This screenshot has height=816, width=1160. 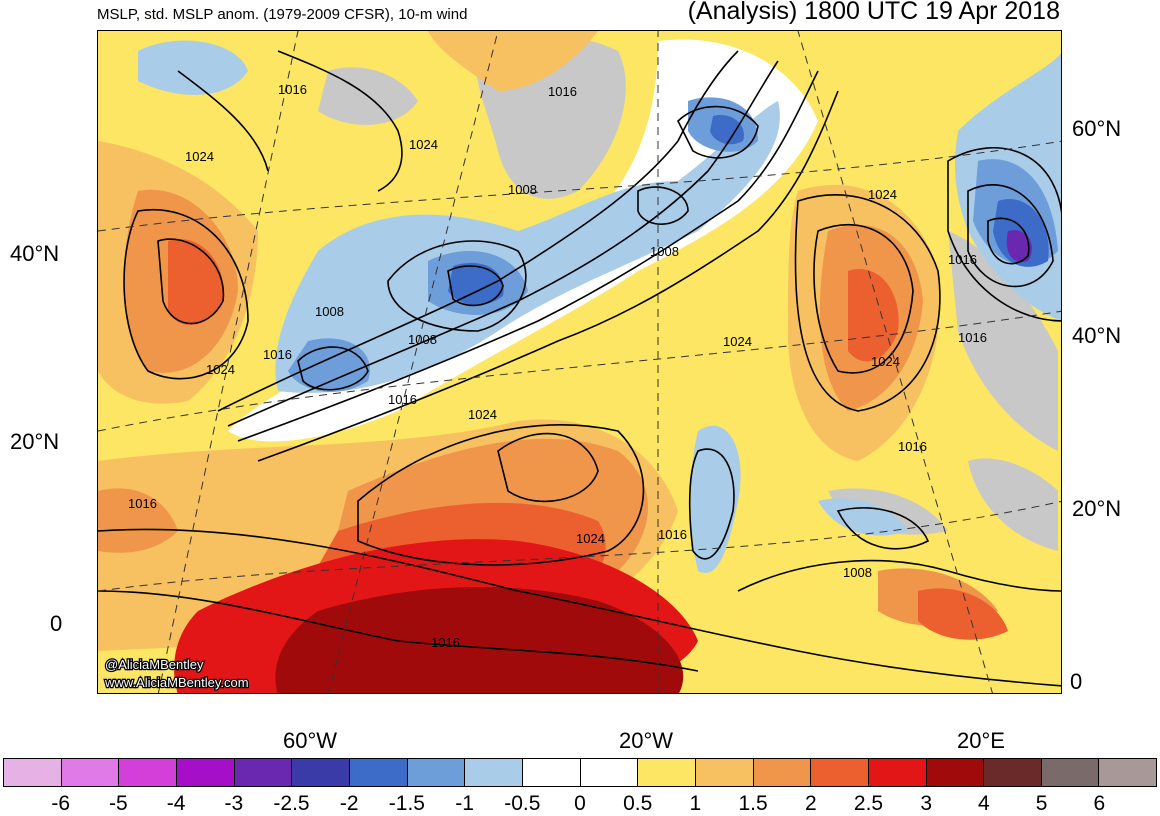 I want to click on colorbar-label: -2.5, so click(x=291, y=803).